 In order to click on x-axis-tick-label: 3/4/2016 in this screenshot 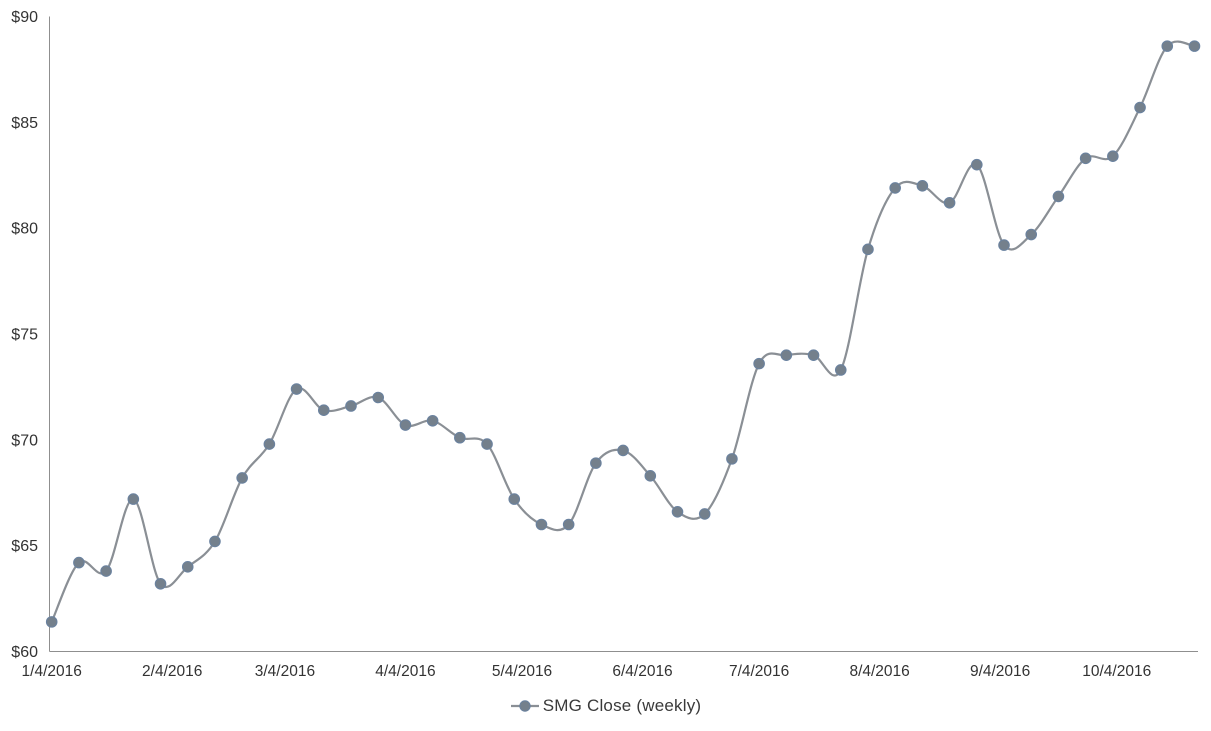, I will do `click(285, 671)`.